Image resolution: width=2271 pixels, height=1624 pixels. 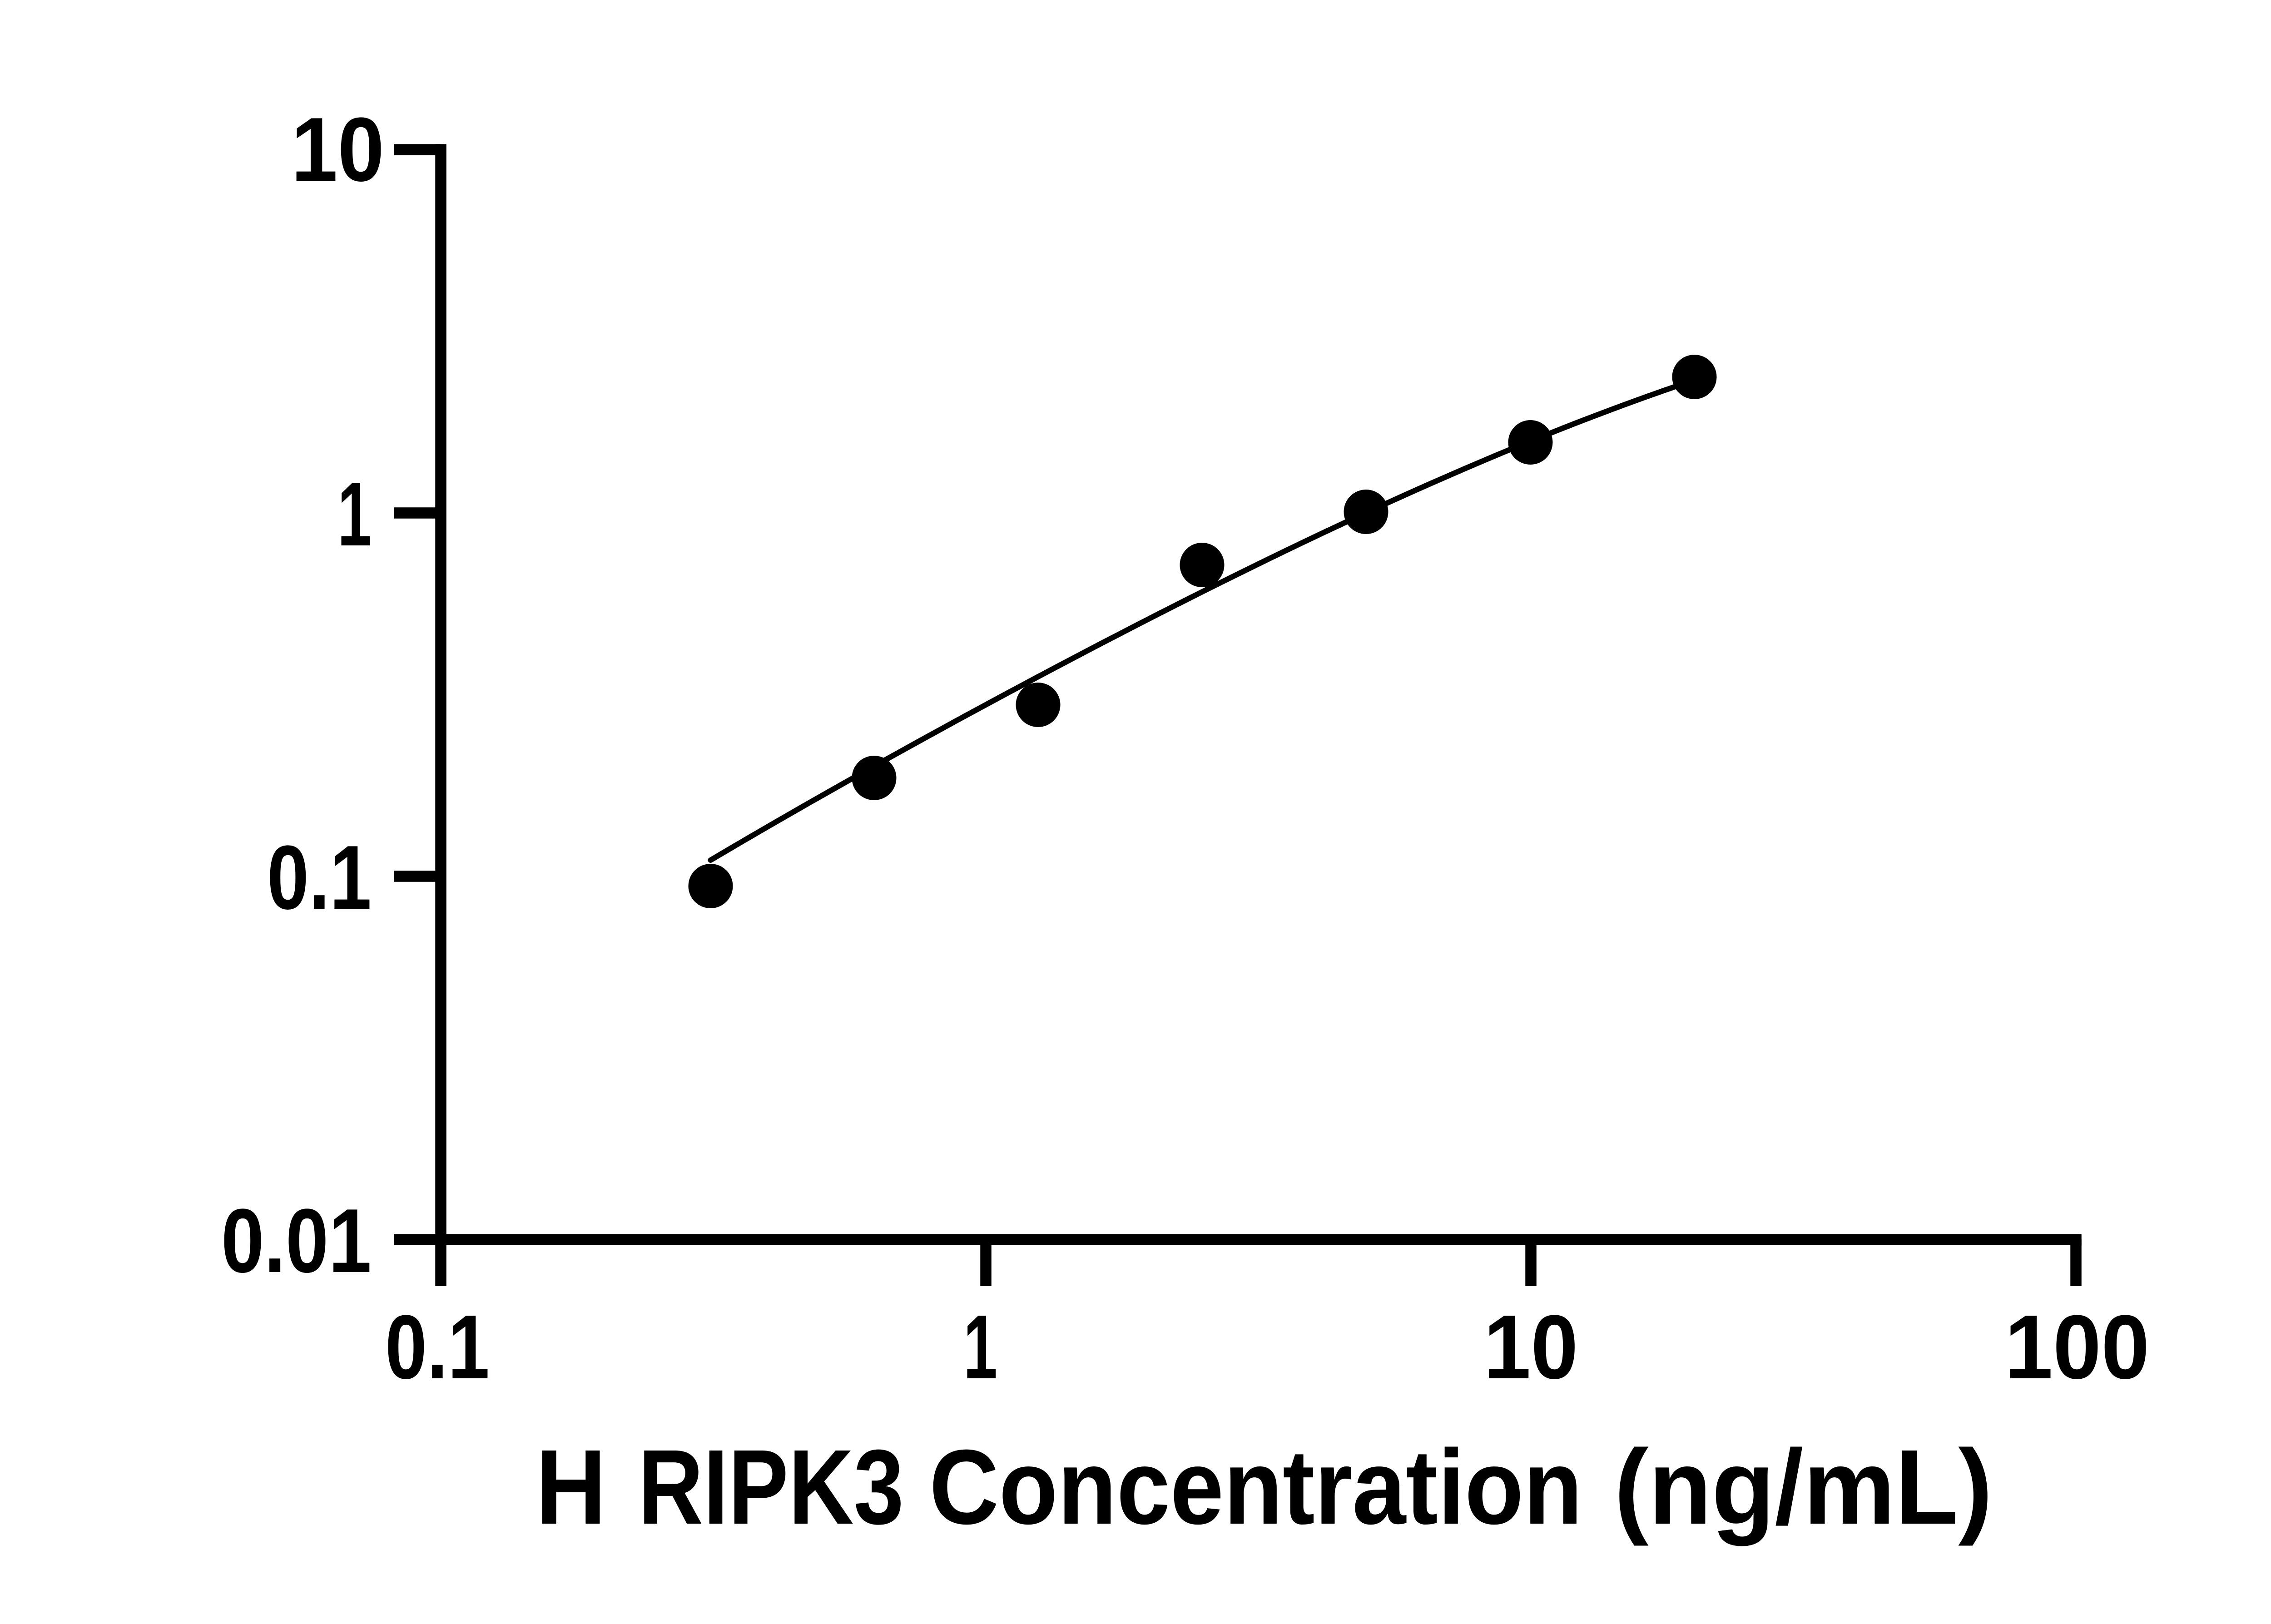 I want to click on svg-text: RIPK3, so click(x=771, y=1486).